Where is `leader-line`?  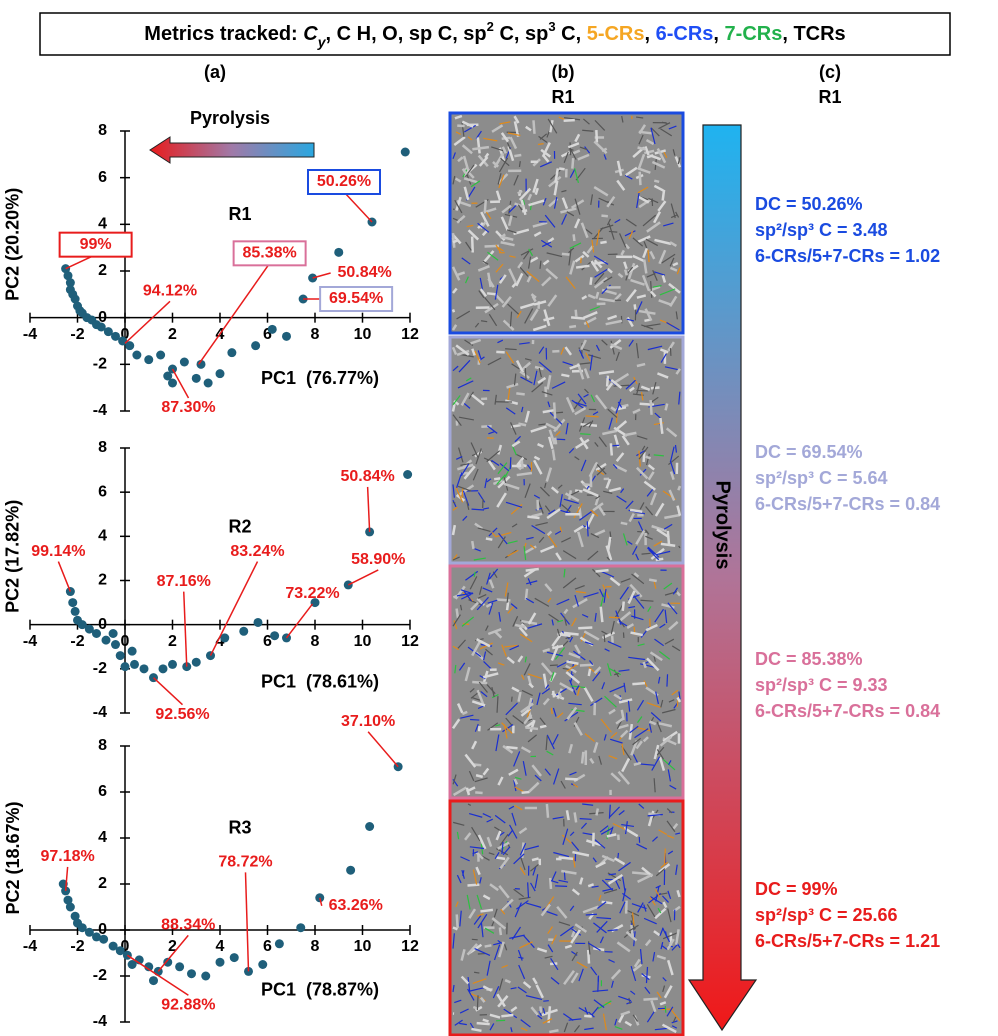
leader-line is located at coordinates (299, 621).